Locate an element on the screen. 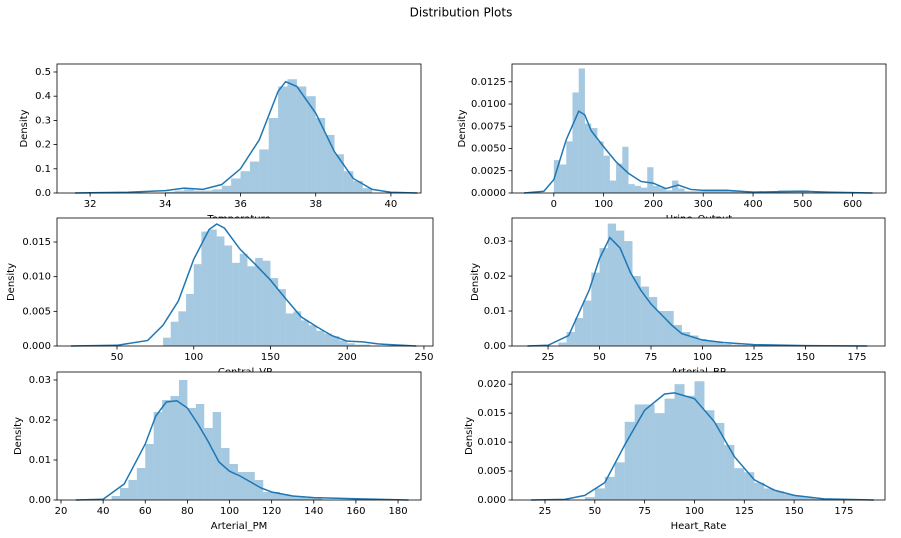 The image size is (901, 538). x-tick-label: 160 is located at coordinates (355, 511).